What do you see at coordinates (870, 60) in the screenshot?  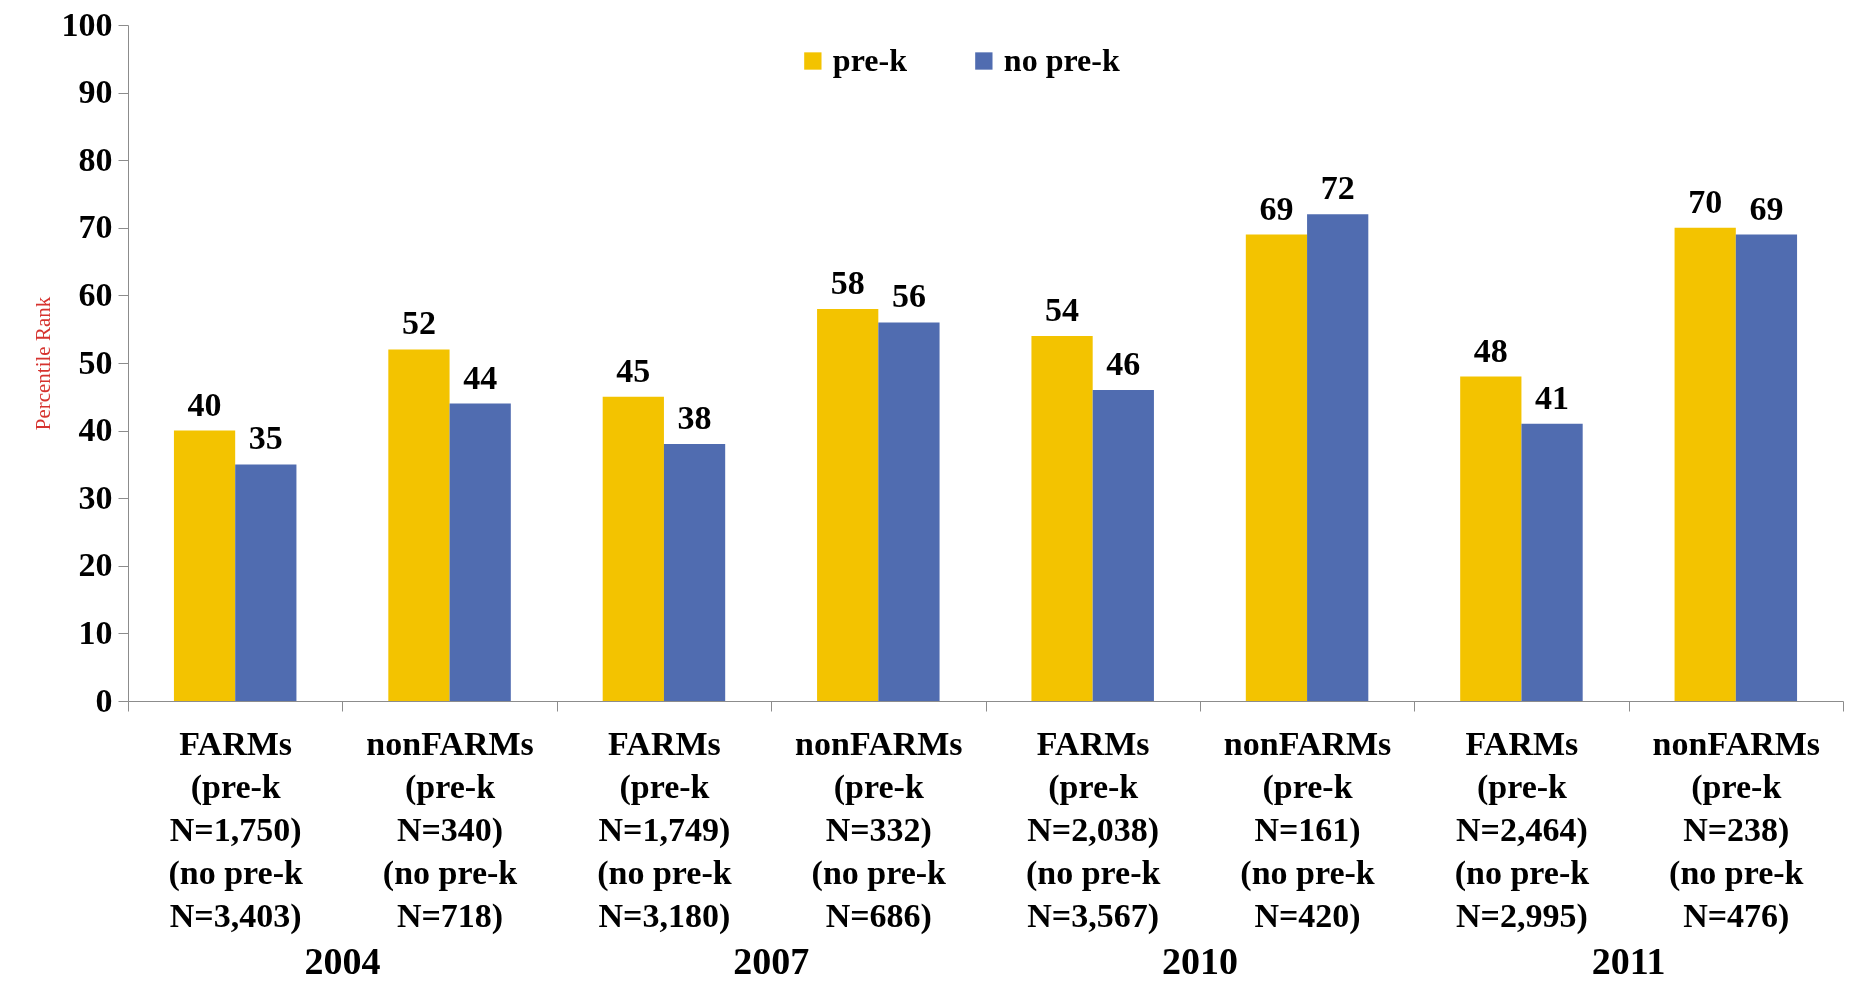 I see `legend-label: pre-k` at bounding box center [870, 60].